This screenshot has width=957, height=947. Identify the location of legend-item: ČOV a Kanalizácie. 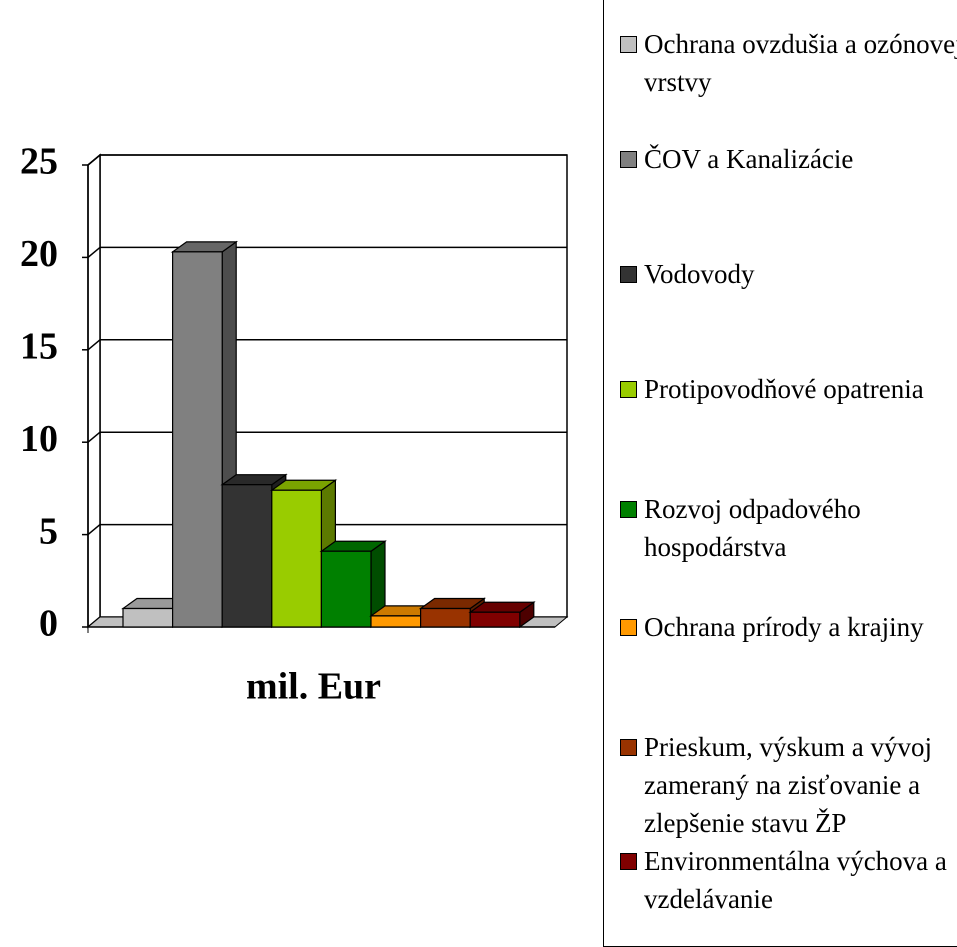
(787, 159).